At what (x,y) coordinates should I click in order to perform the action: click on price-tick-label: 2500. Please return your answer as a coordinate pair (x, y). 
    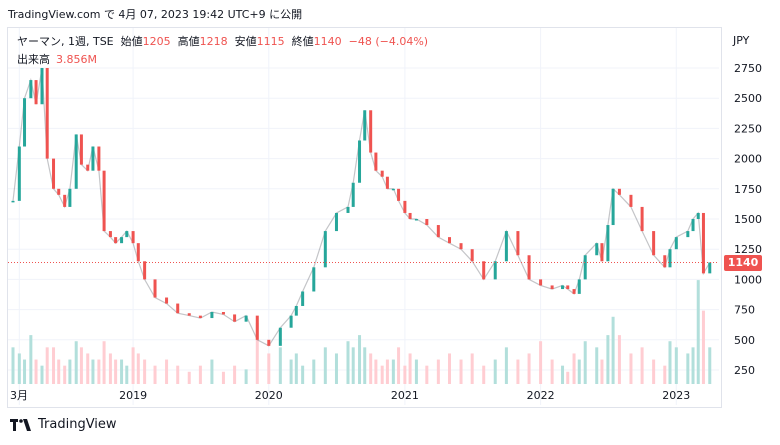
    Looking at the image, I should click on (748, 98).